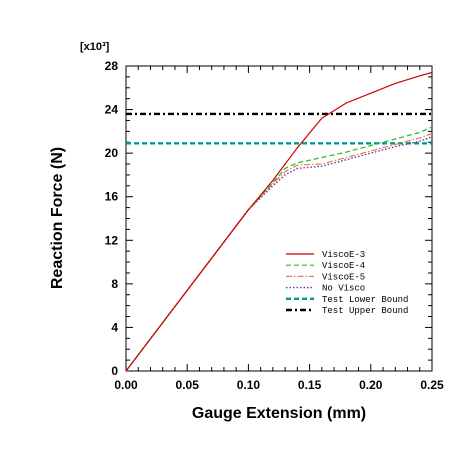  Describe the element at coordinates (112, 66) in the screenshot. I see `y-tick-label: 28` at that location.